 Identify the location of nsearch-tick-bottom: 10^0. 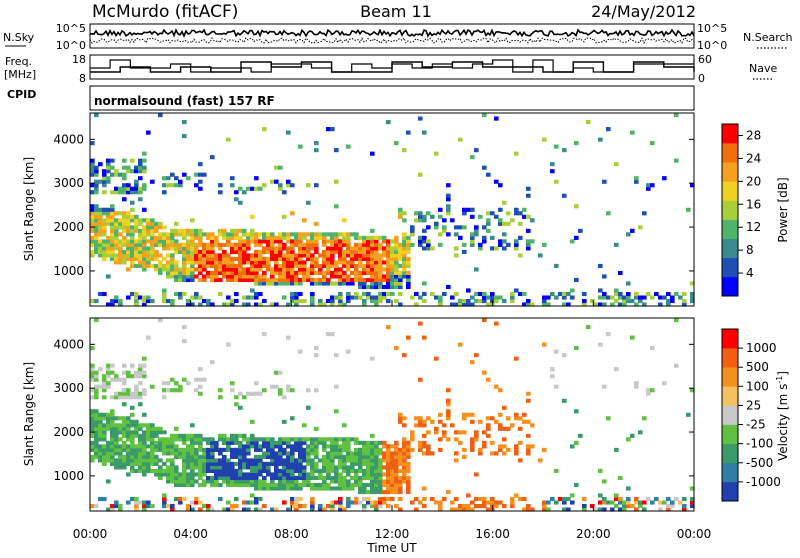
(712, 45).